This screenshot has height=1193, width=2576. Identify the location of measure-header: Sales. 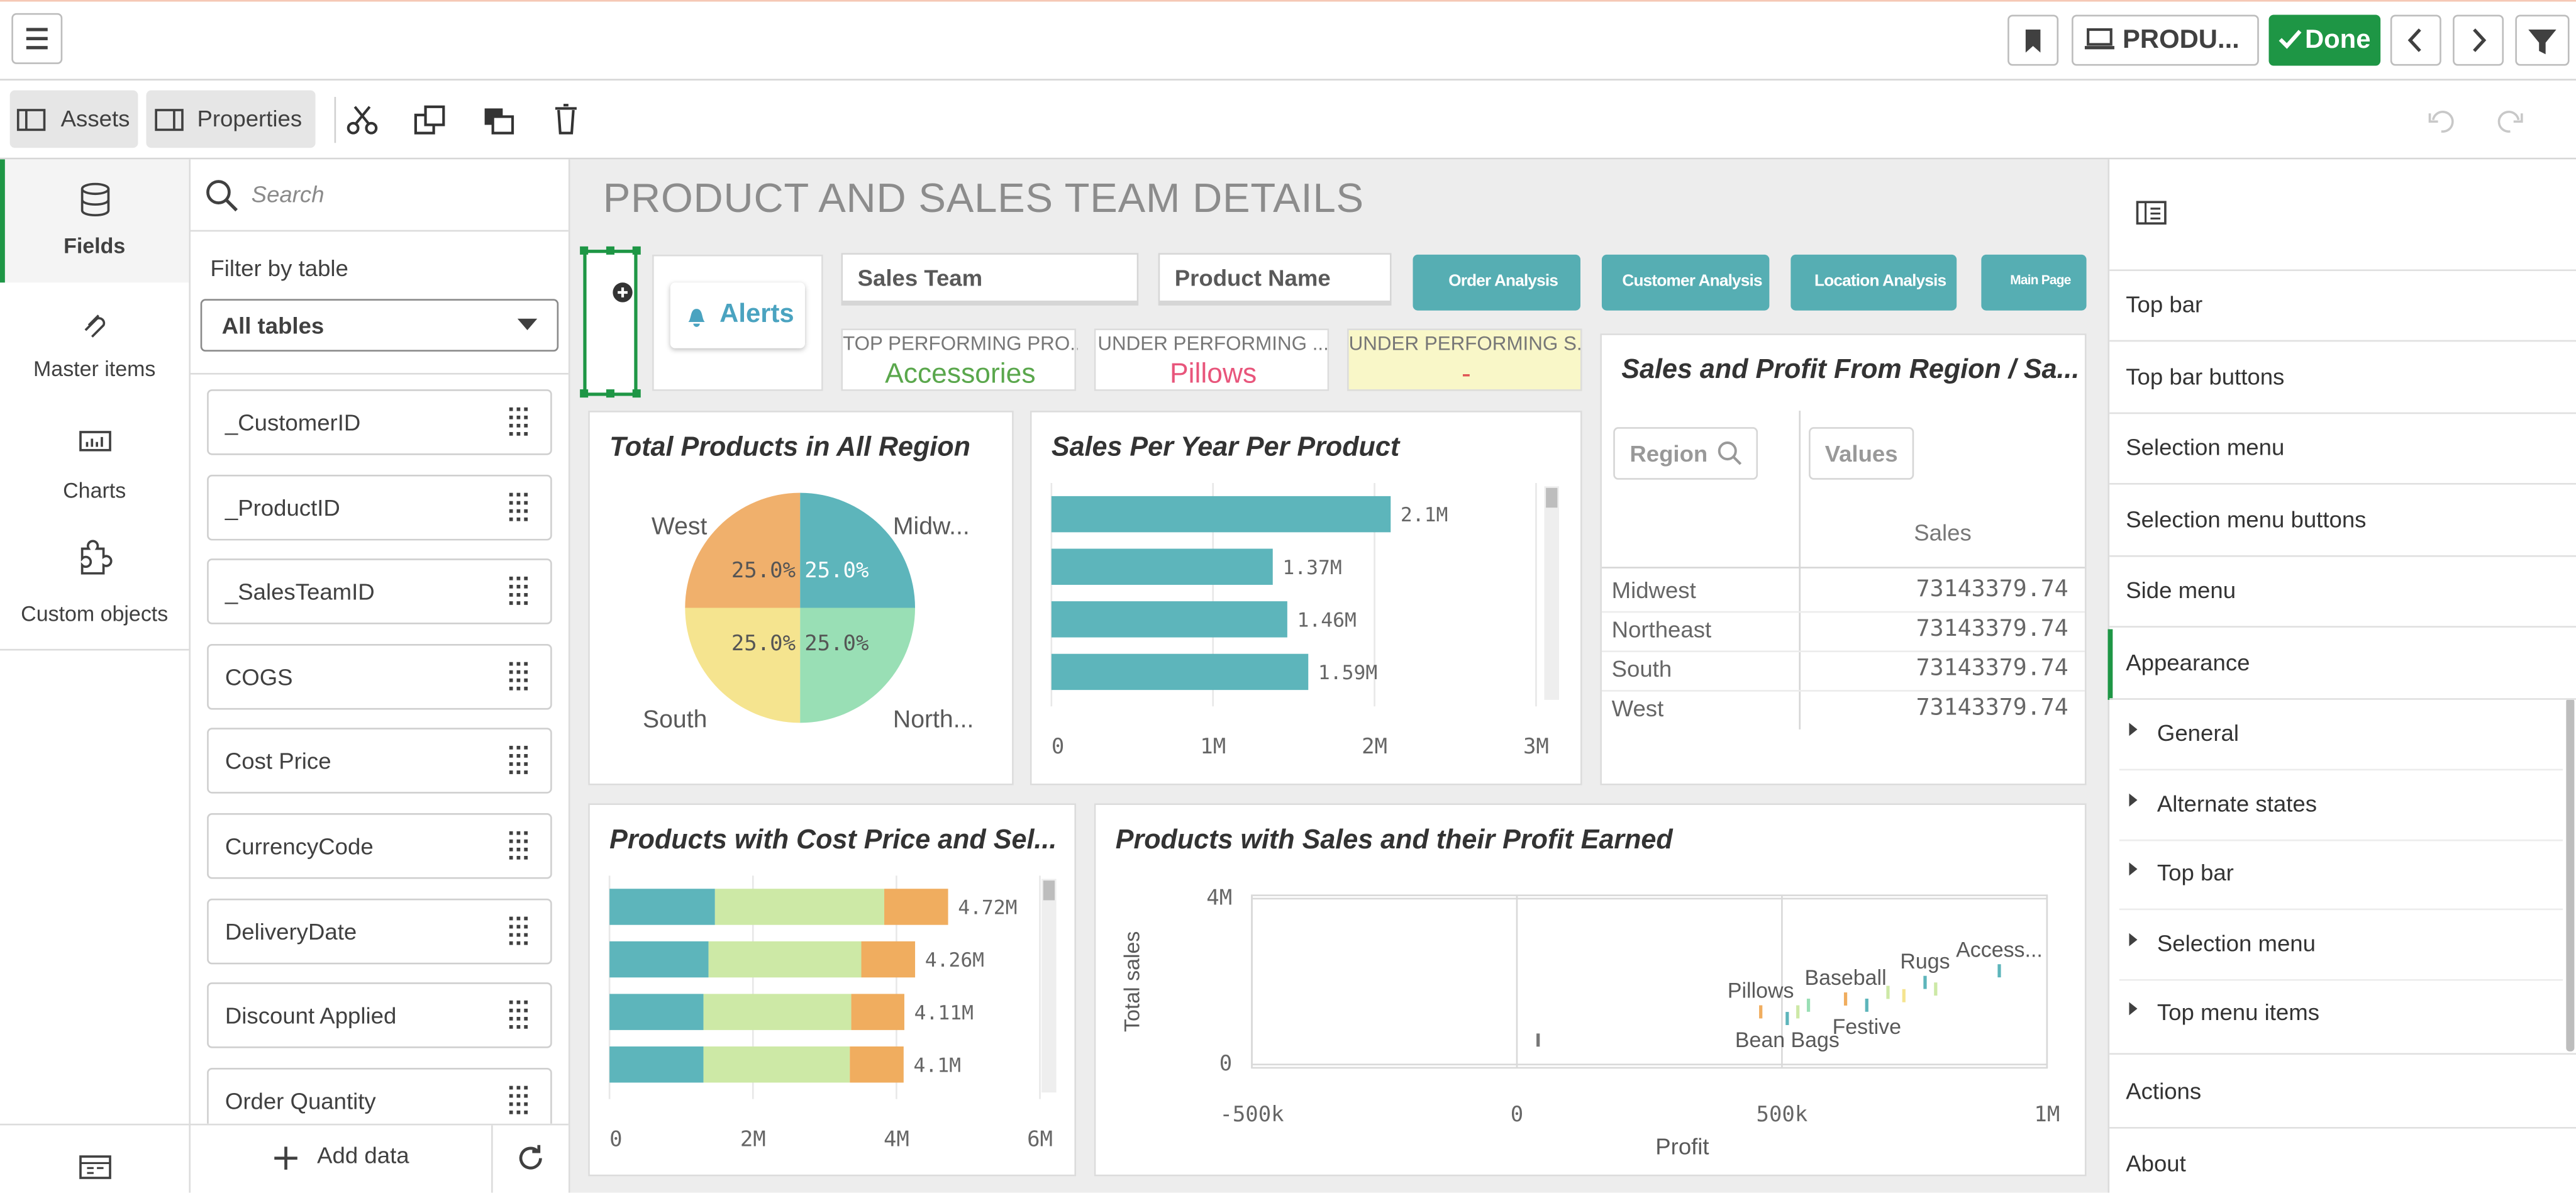
(1943, 532).